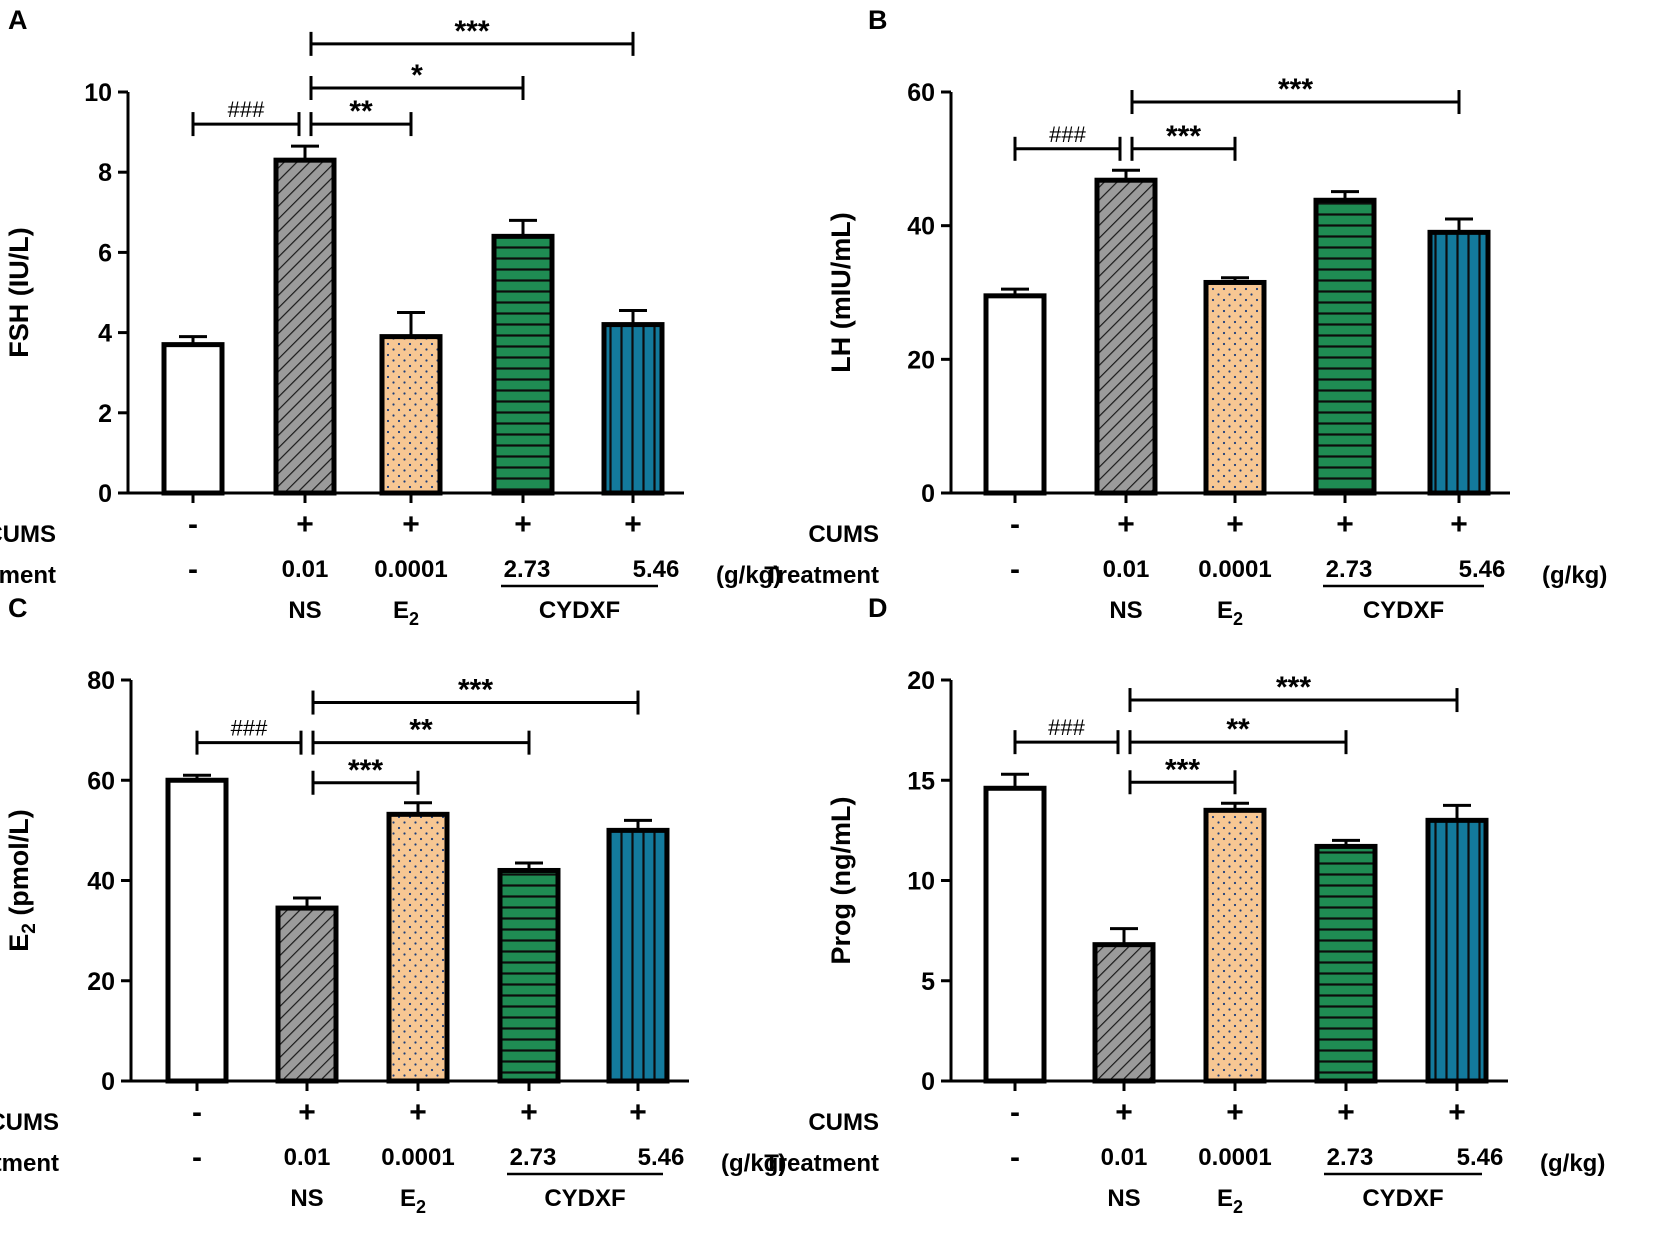 The image size is (1667, 1255). Describe the element at coordinates (105, 334) in the screenshot. I see `y-tick-label: 4` at that location.